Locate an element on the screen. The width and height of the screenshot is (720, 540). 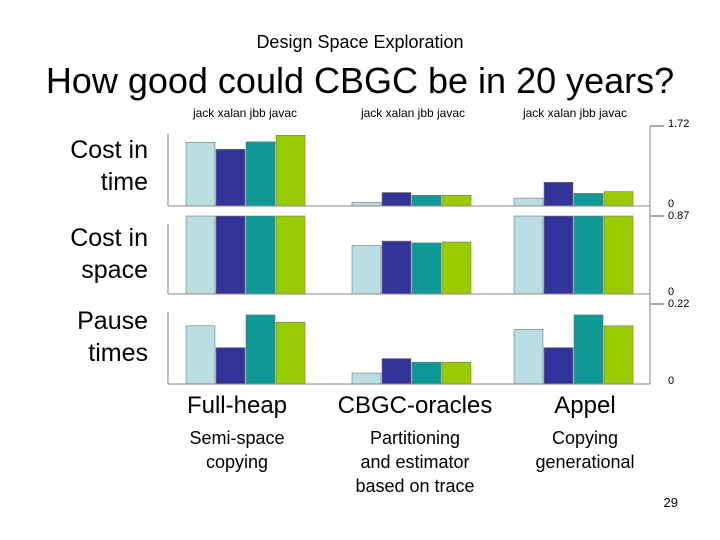
description-line: copying is located at coordinates (237, 462).